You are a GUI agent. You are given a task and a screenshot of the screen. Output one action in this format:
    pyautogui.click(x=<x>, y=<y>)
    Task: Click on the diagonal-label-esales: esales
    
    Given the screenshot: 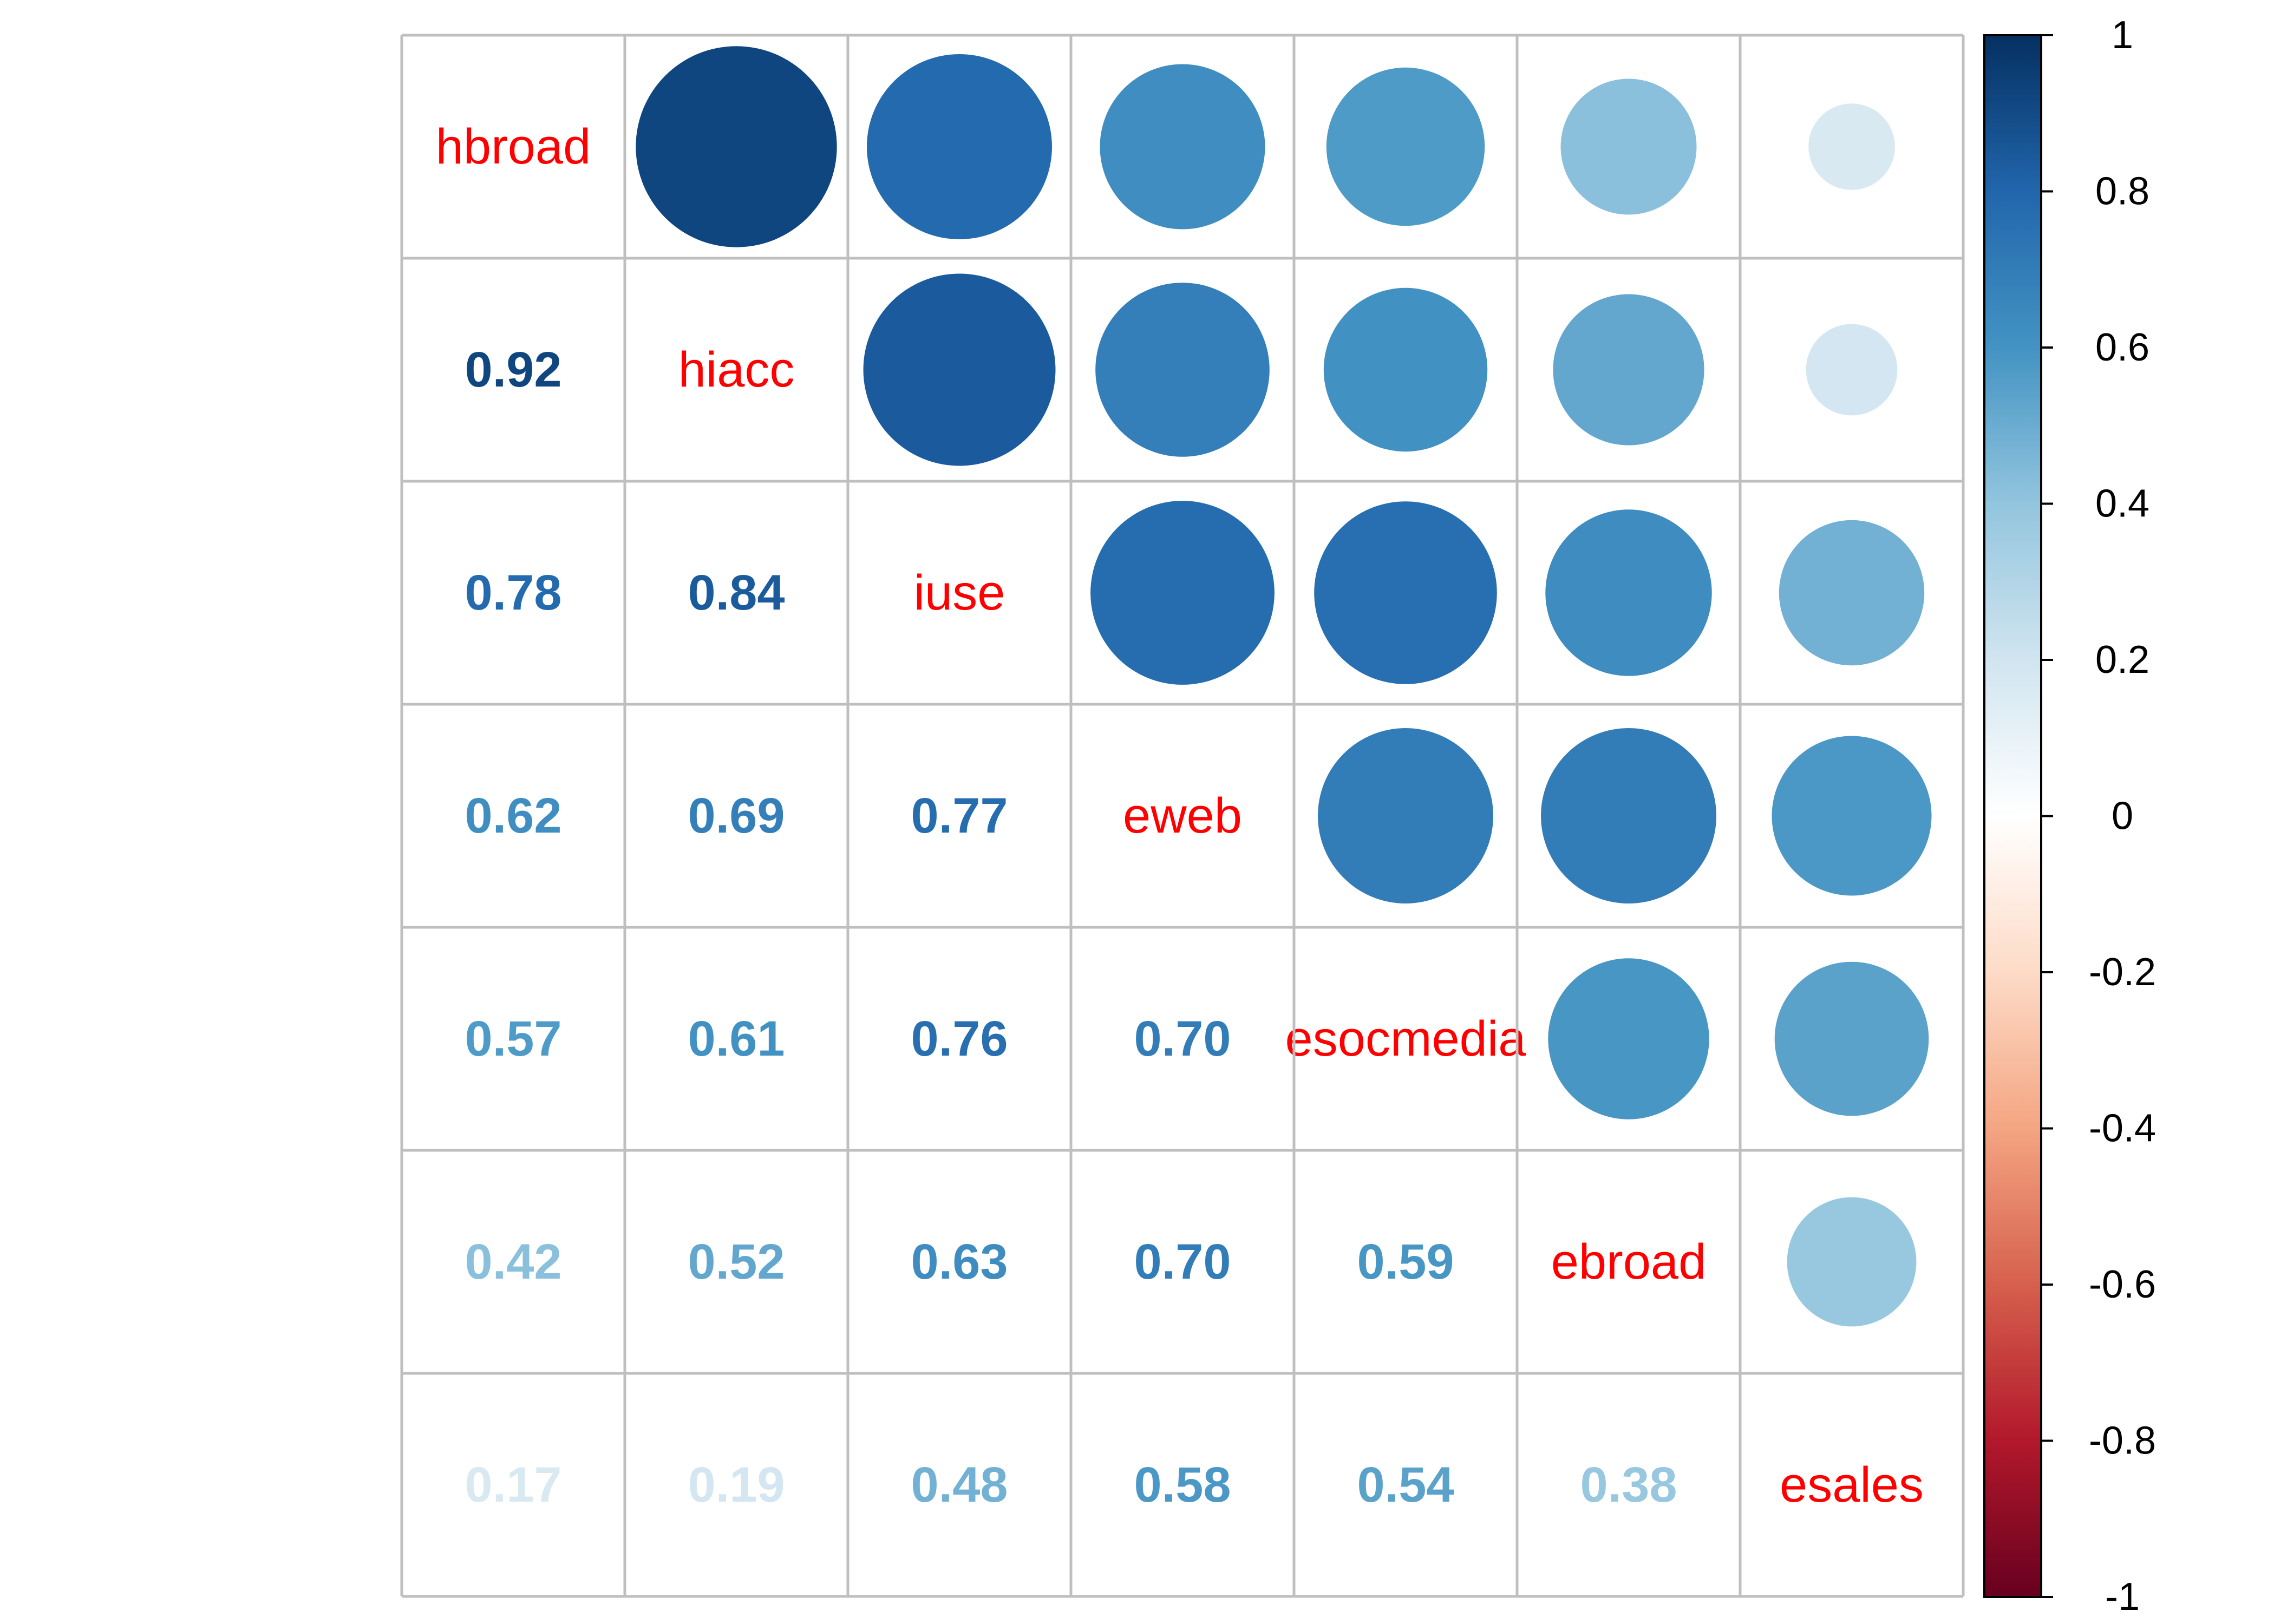 What is the action you would take?
    pyautogui.click(x=1852, y=1485)
    